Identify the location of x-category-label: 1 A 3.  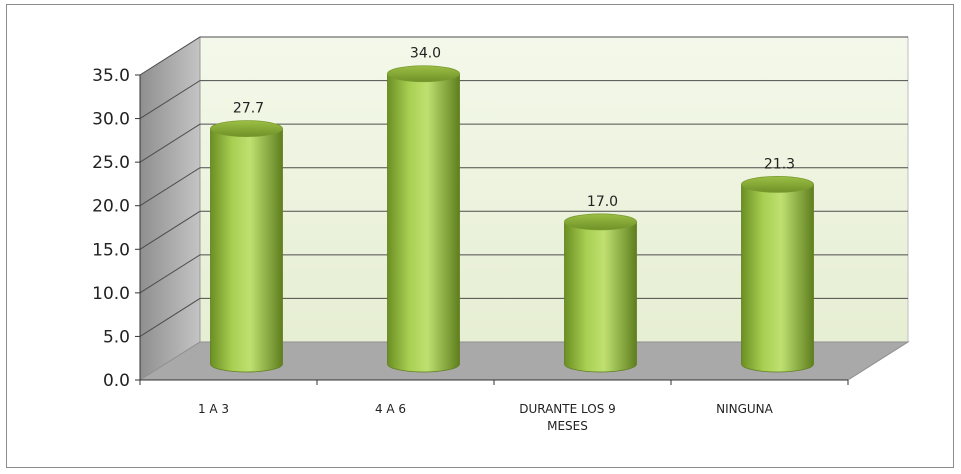
(213, 409).